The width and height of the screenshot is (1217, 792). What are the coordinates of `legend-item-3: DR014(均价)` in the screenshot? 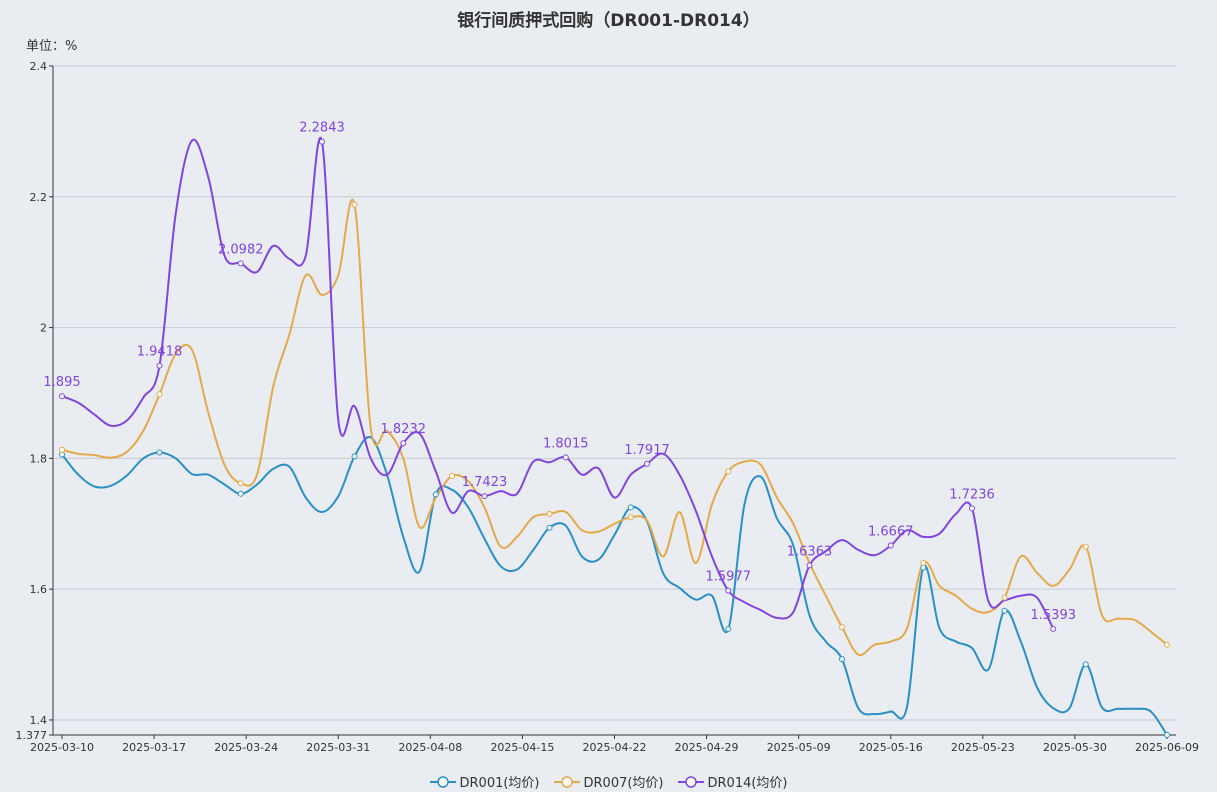 It's located at (732, 781).